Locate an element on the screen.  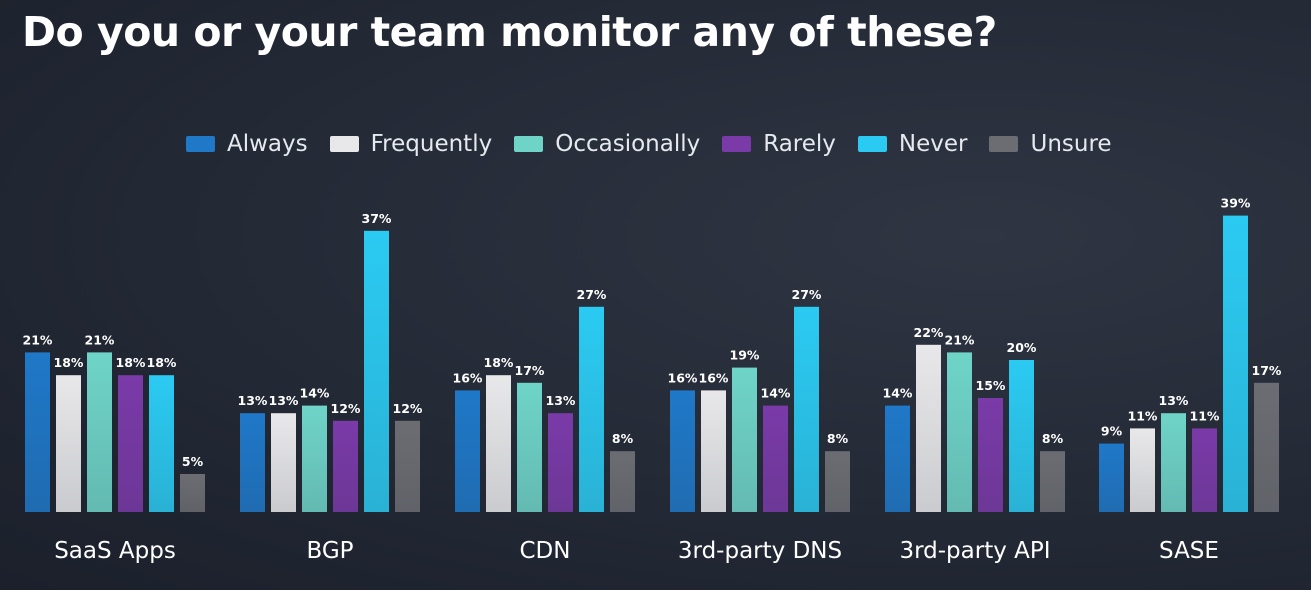
legend-item-unsure: Unsure is located at coordinates (1050, 144).